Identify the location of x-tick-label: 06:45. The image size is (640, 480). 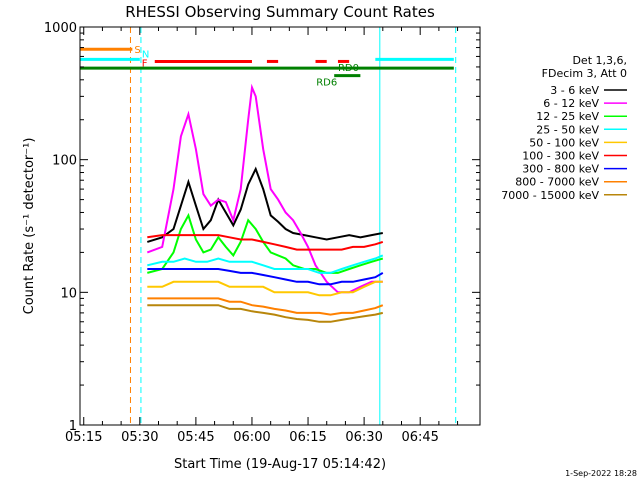
(419, 437).